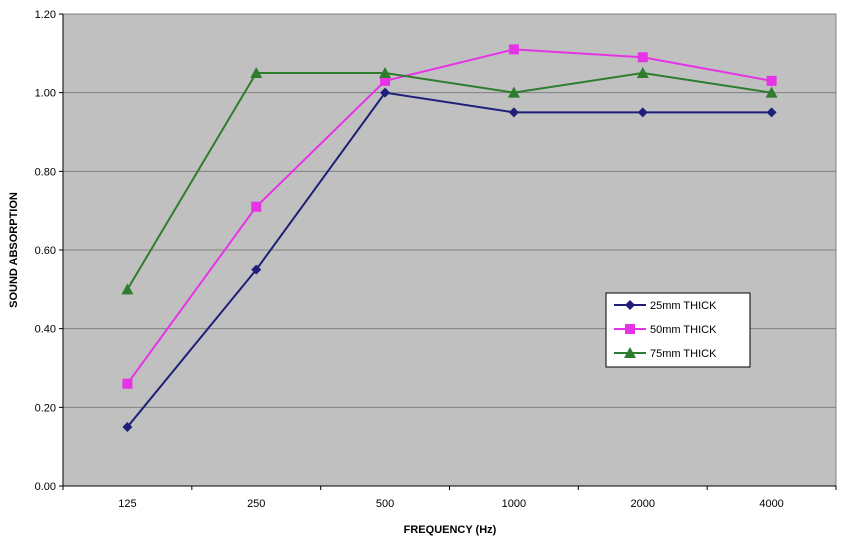  I want to click on x-tick-label: 1000, so click(514, 504).